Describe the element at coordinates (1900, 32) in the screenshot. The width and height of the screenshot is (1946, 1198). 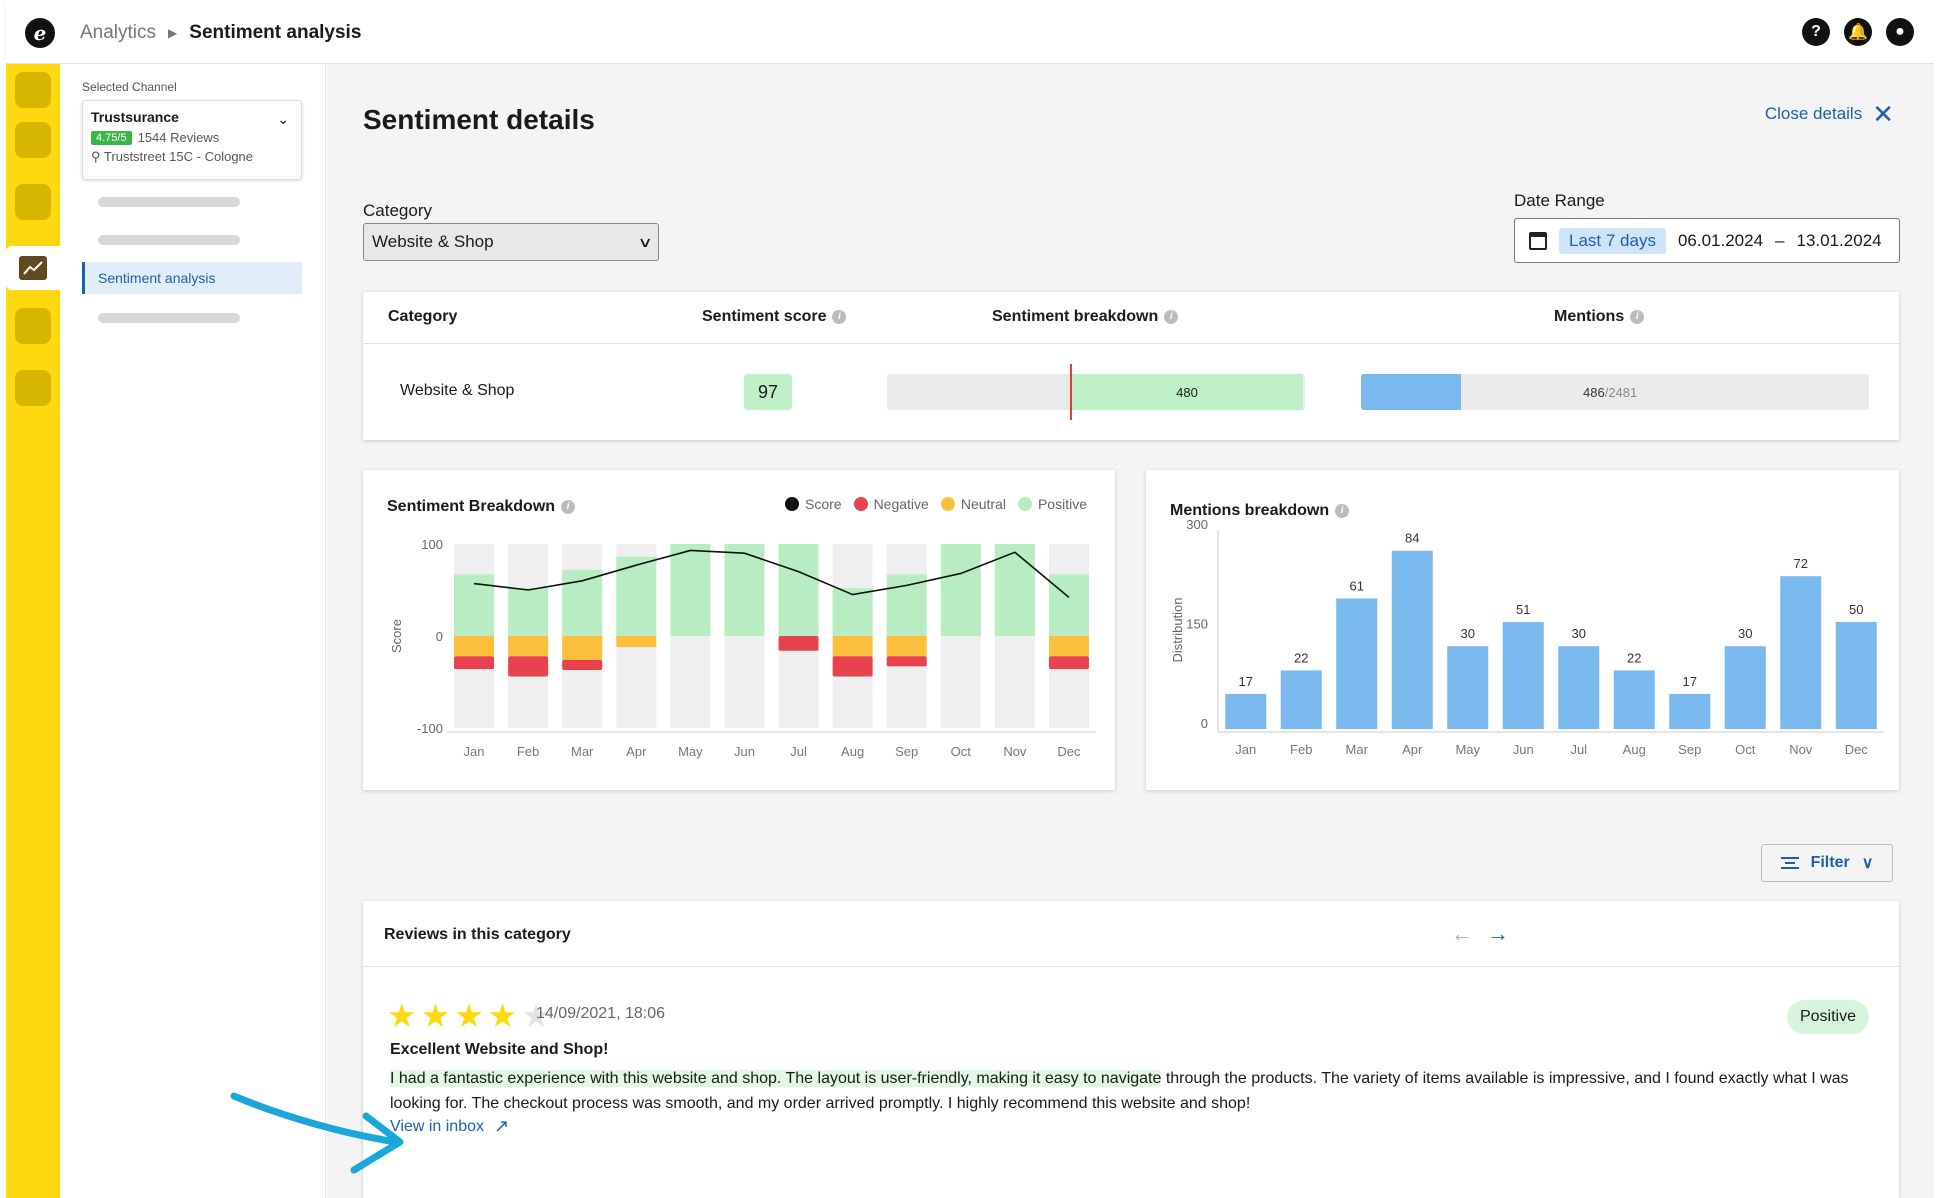
I see `account-icon: ●` at that location.